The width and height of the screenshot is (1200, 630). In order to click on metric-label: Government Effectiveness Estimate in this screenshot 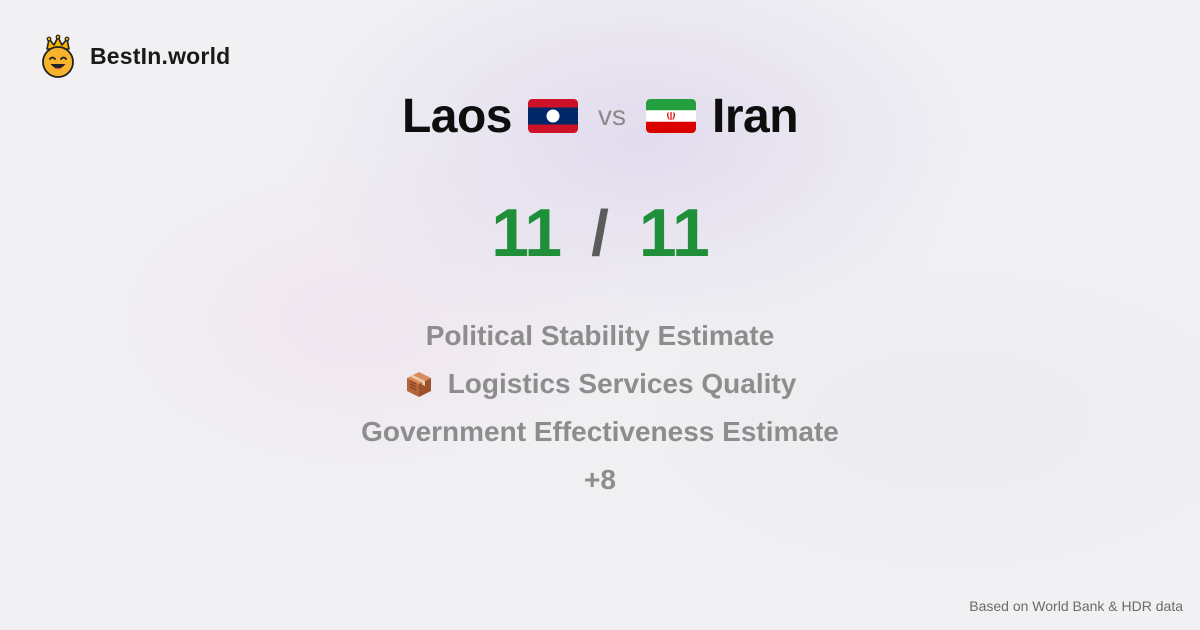, I will do `click(600, 431)`.